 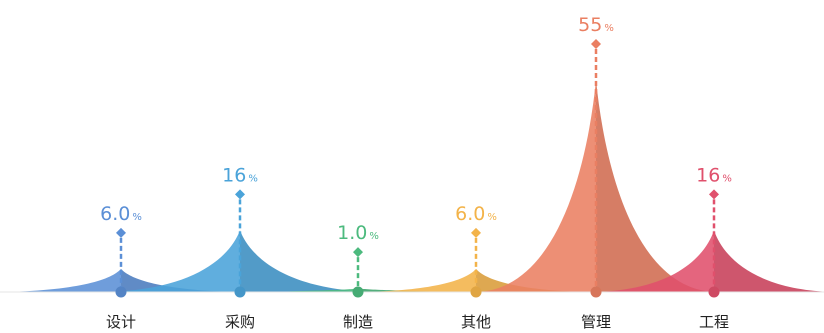 I want to click on peak-right-management, so click(x=656, y=186).